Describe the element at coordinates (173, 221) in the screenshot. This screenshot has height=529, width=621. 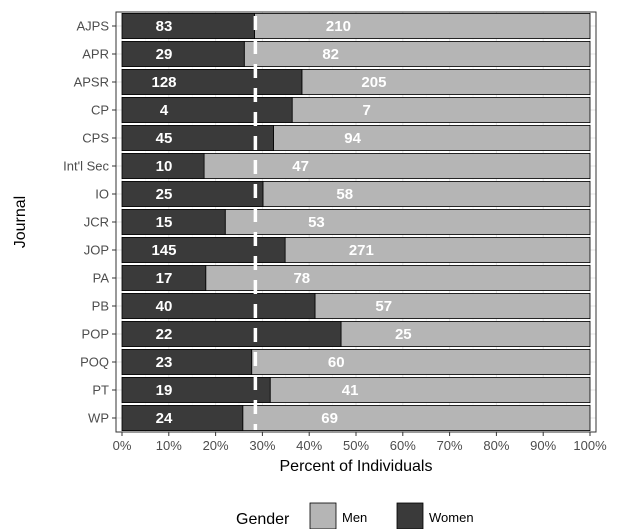
I see `bar-women-jcr` at that location.